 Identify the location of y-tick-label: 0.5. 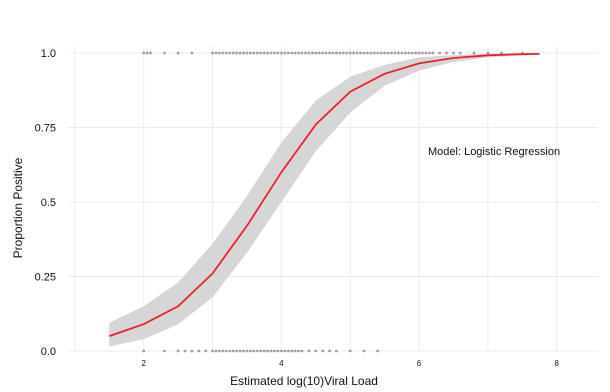
(48, 203).